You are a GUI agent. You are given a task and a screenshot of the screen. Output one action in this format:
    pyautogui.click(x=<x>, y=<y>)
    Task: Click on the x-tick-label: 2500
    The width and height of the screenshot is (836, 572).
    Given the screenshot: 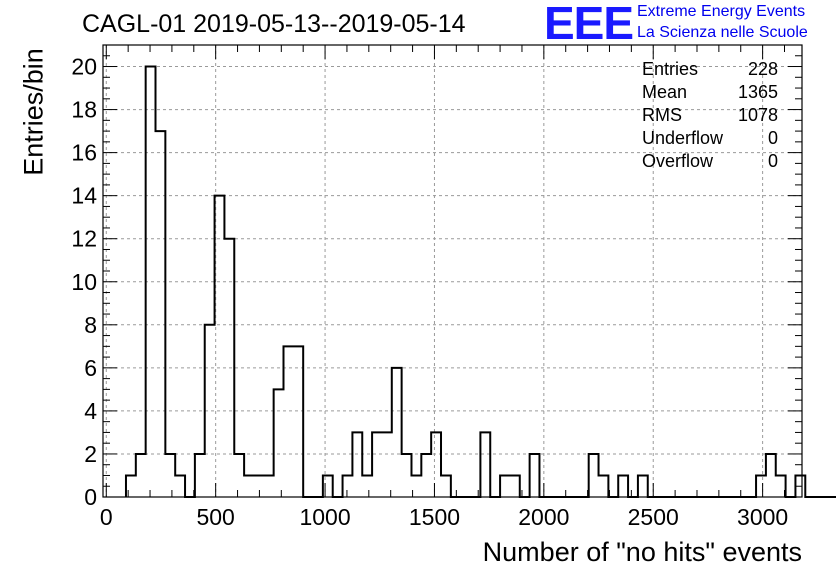 What is the action you would take?
    pyautogui.click(x=653, y=517)
    